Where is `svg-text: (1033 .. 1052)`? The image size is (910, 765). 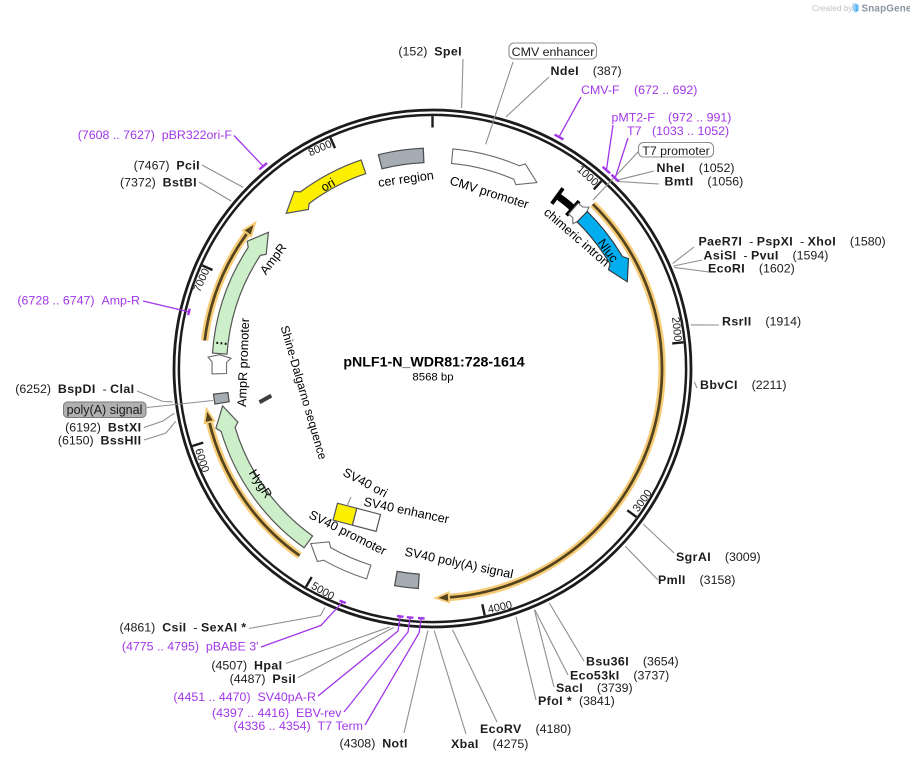
svg-text: (1033 .. 1052) is located at coordinates (690, 131).